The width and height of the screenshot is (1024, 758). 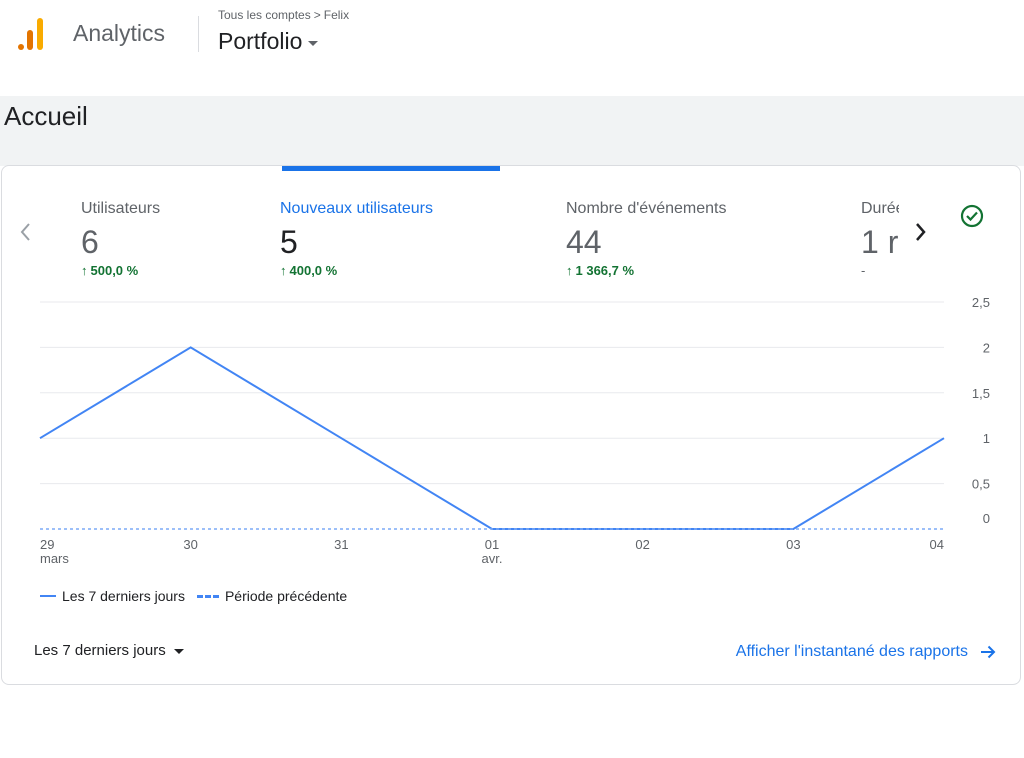 What do you see at coordinates (356, 239) in the screenshot?
I see `metric-tab-new-users: Nouveaux utilisateurs 5 ↑ 400,0 %` at bounding box center [356, 239].